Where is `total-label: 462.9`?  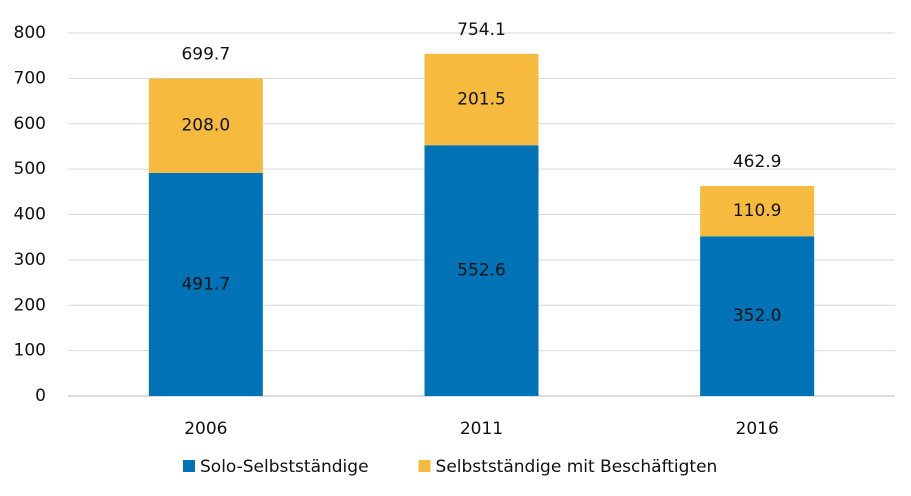 total-label: 462.9 is located at coordinates (757, 162).